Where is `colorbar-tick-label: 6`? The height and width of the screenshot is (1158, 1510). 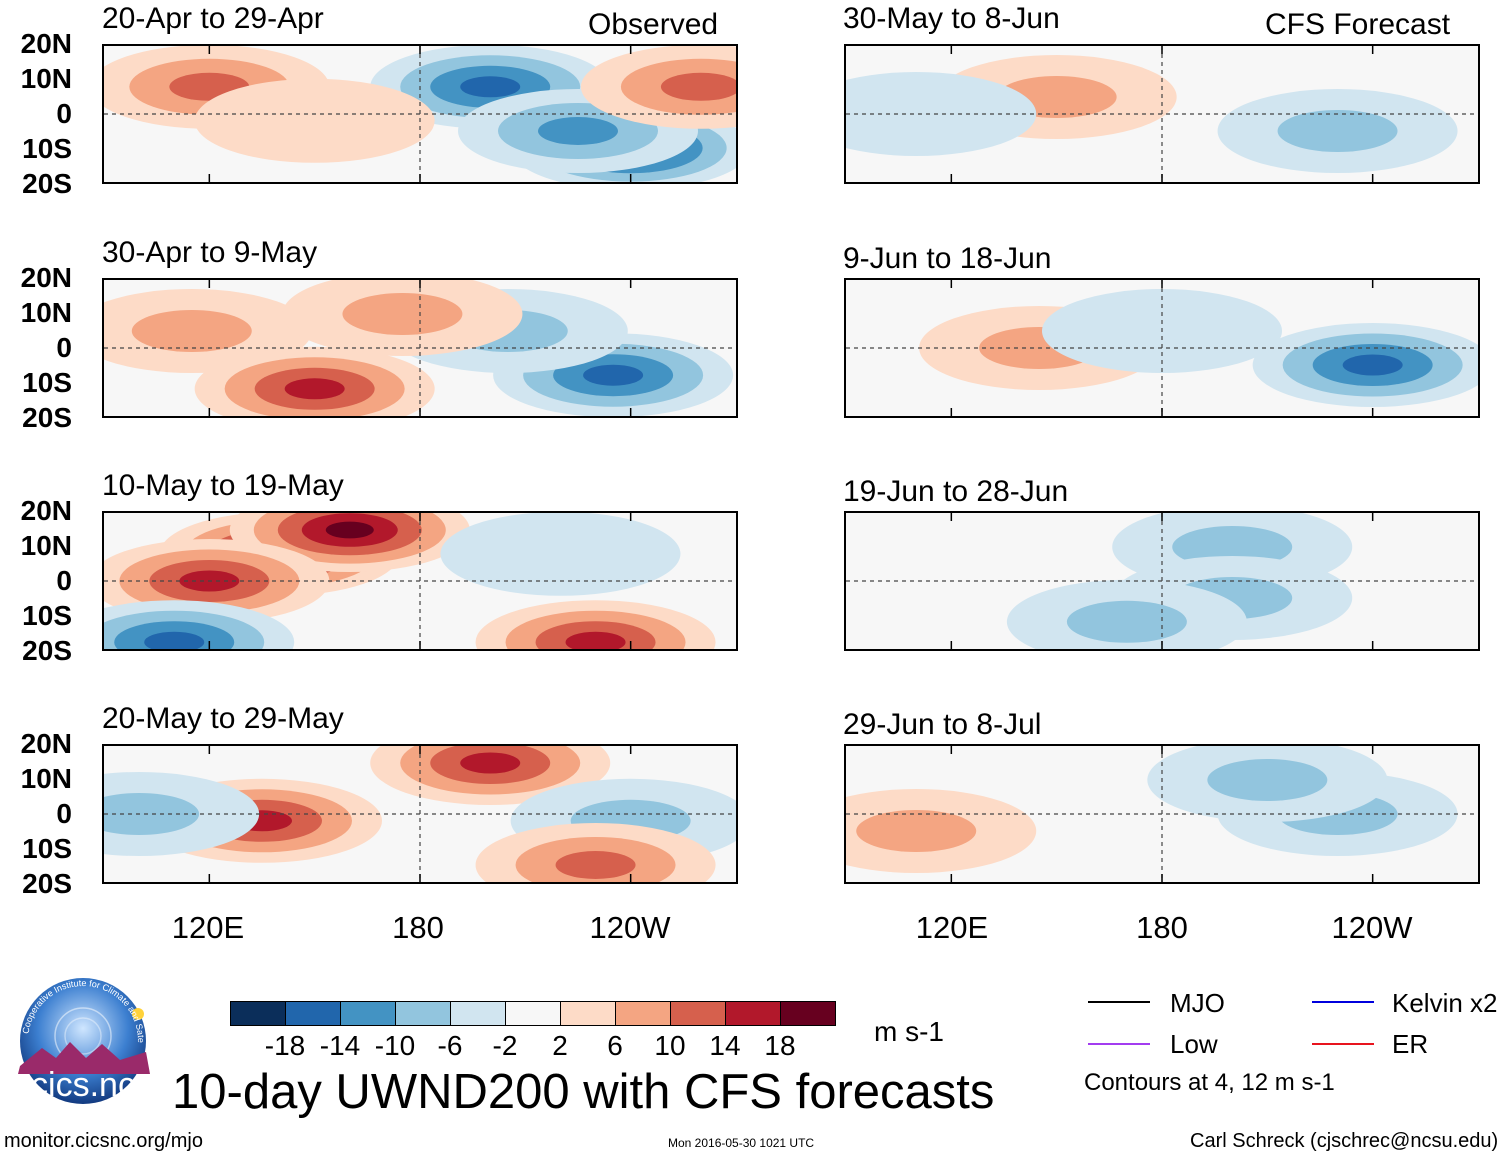
colorbar-tick-label: 6 is located at coordinates (615, 1045).